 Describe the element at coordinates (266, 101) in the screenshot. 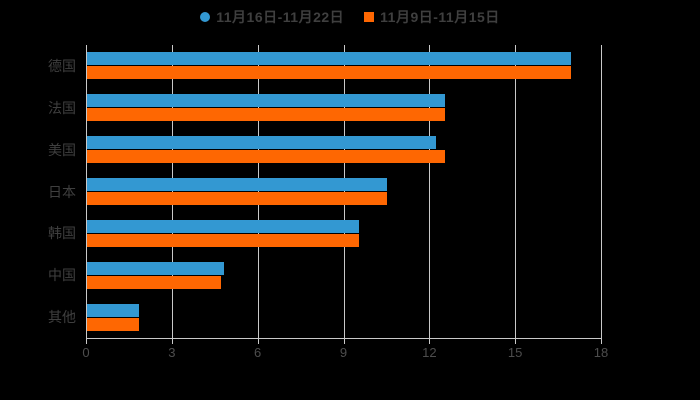

I see `bar-series0-cat1` at that location.